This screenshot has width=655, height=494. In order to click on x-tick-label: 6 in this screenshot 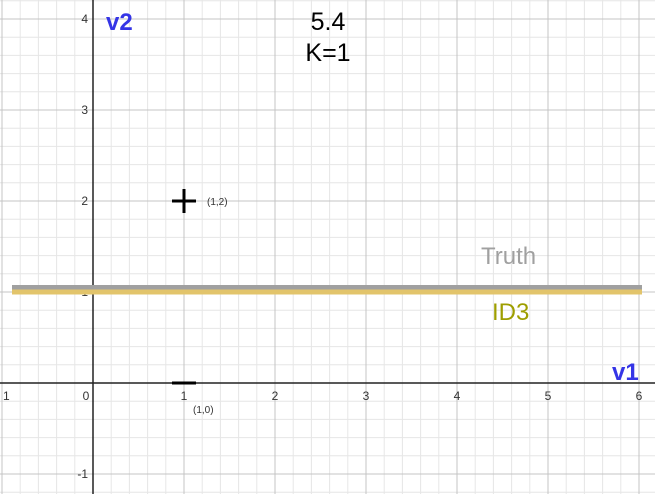, I will do `click(639, 396)`.